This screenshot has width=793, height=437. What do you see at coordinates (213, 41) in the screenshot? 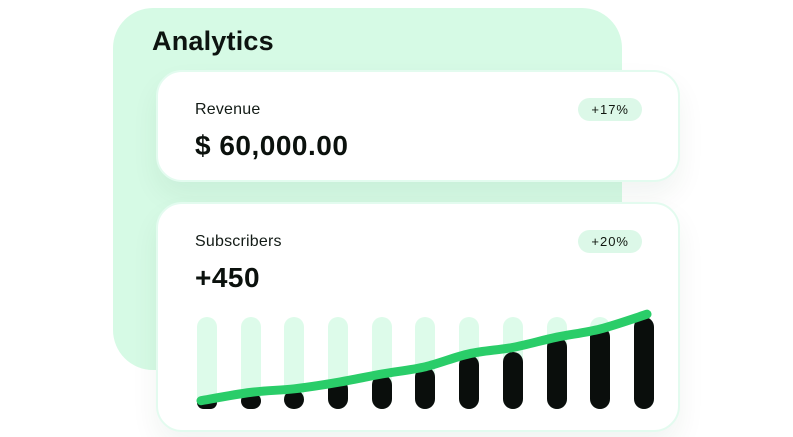
I see `page-title: Analytics` at bounding box center [213, 41].